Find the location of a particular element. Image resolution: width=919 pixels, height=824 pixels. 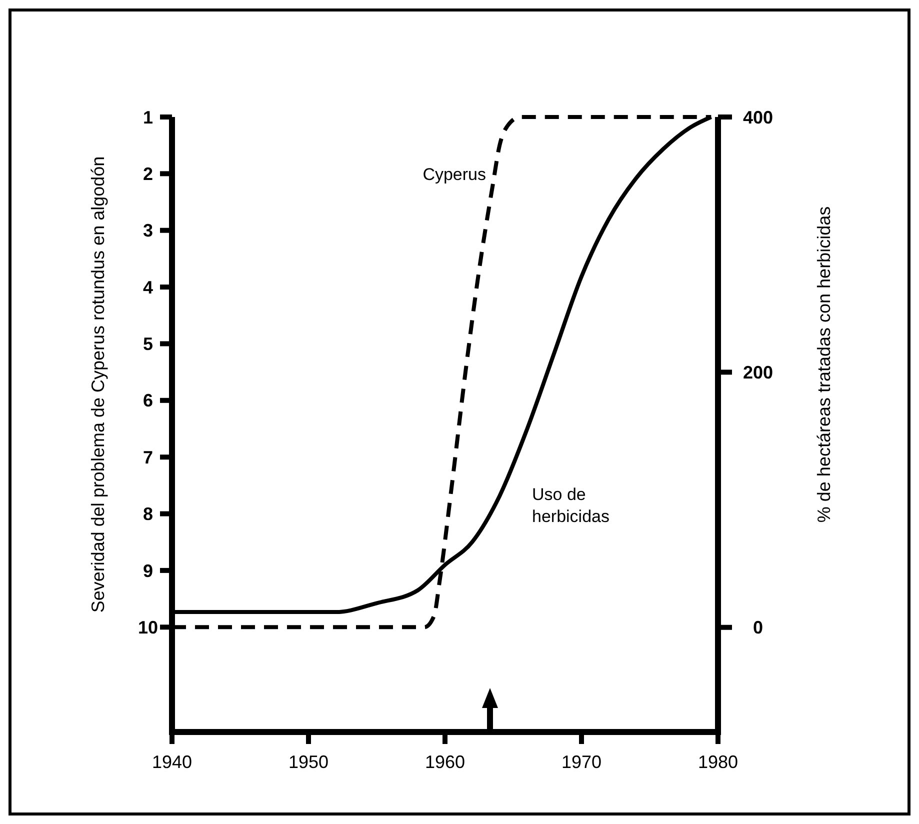

y-tick-label: 7 is located at coordinates (148, 457).